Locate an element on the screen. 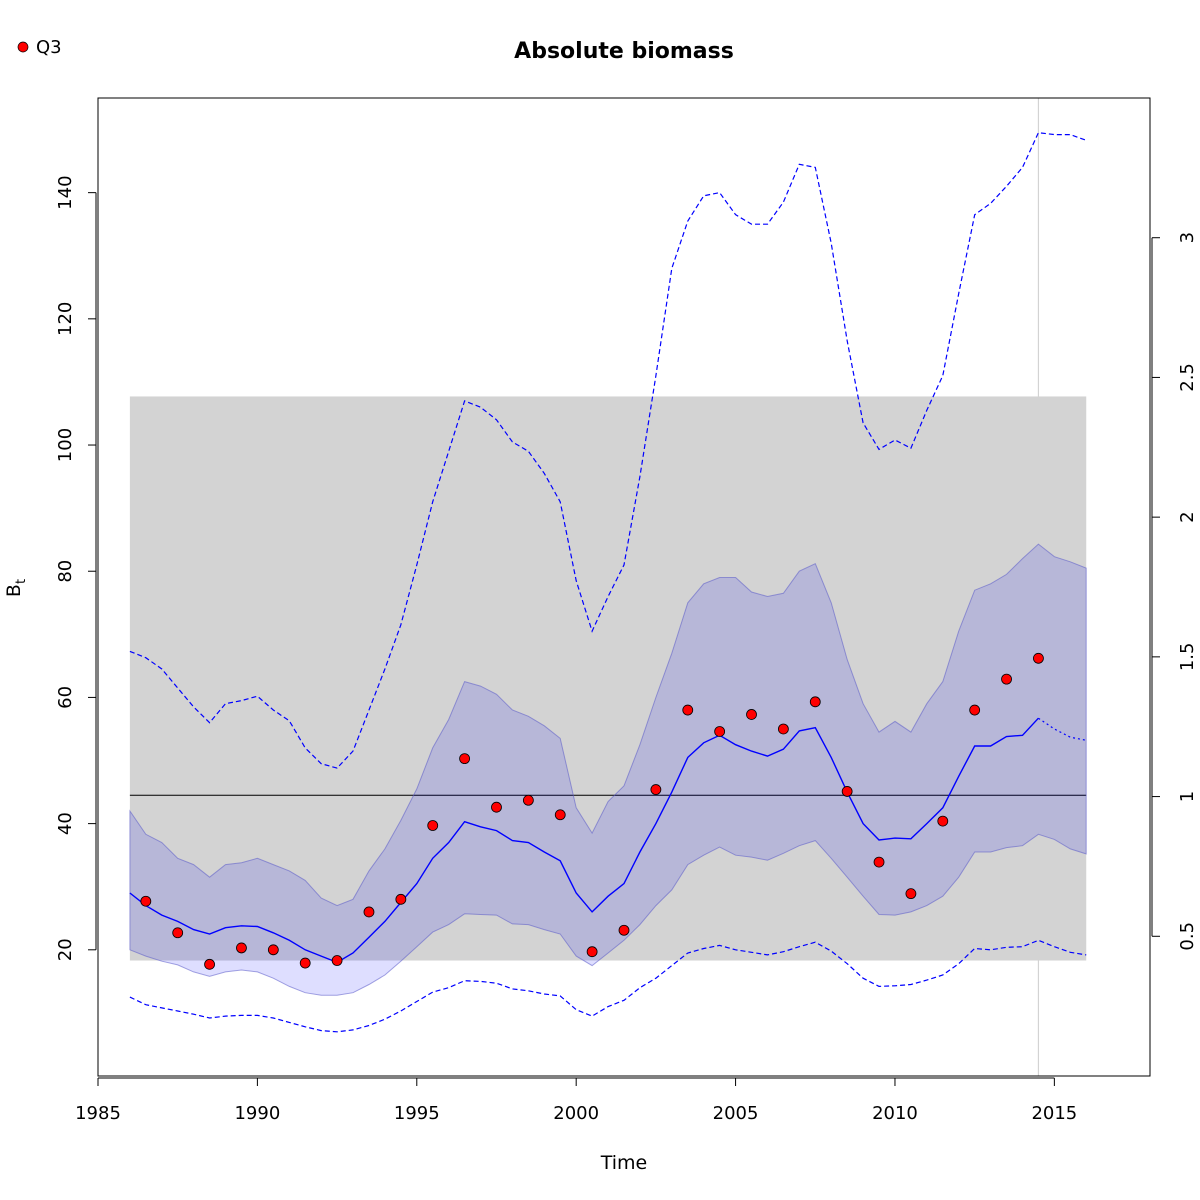 This screenshot has width=1200, height=1200. y-tick-label: 140 is located at coordinates (65, 192).